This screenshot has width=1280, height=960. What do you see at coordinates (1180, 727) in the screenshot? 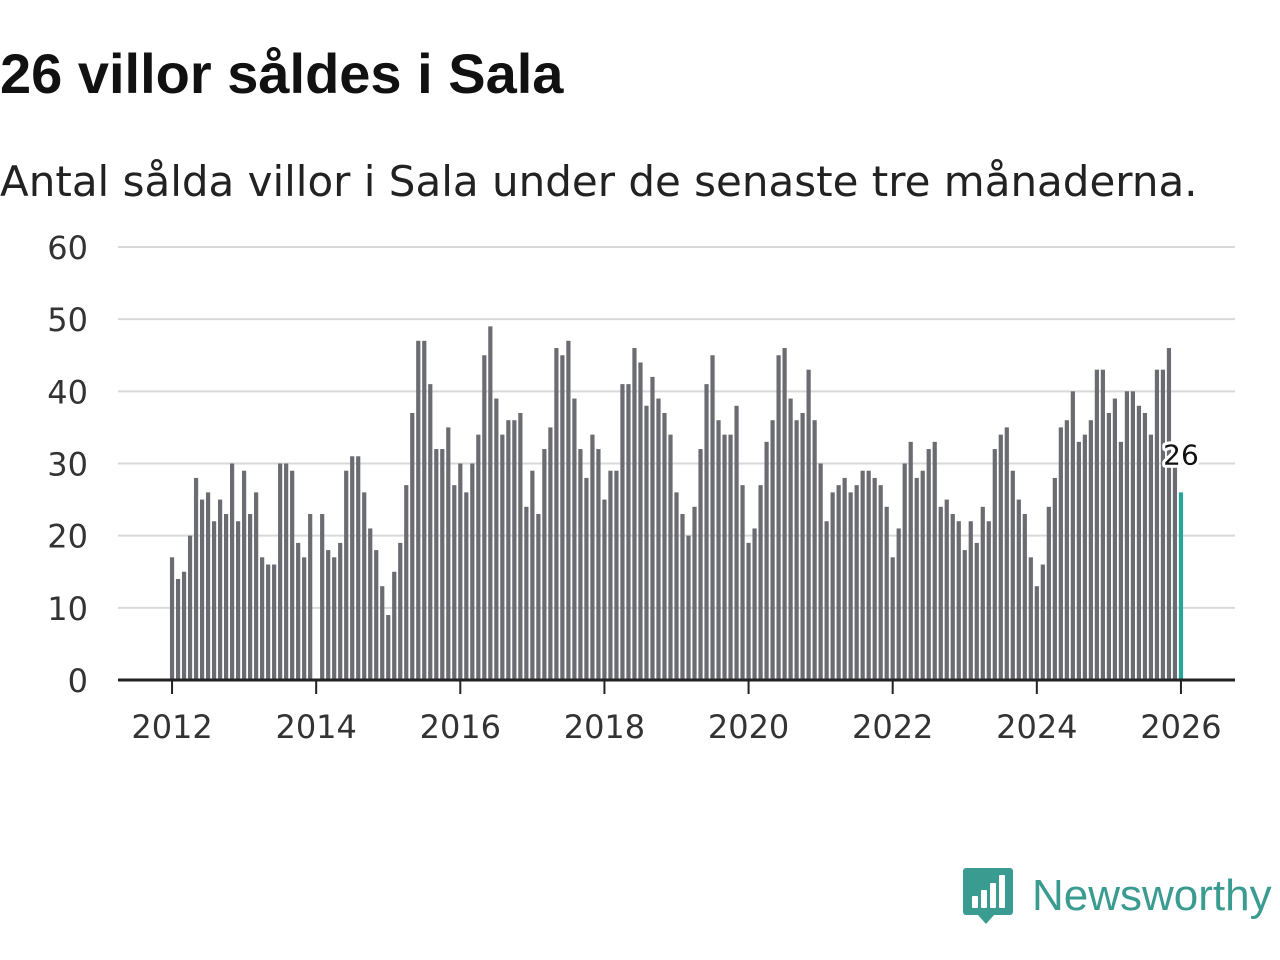
I see `x-tick-label: 2026` at bounding box center [1180, 727].